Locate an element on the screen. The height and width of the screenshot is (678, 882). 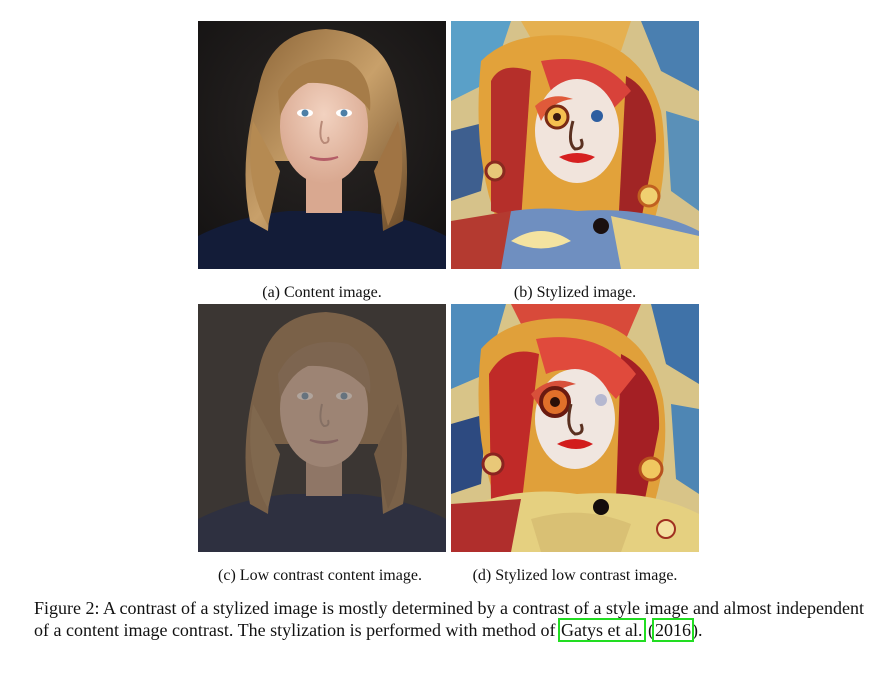
stylized-low-contrast-painting-graphic is located at coordinates (575, 428).